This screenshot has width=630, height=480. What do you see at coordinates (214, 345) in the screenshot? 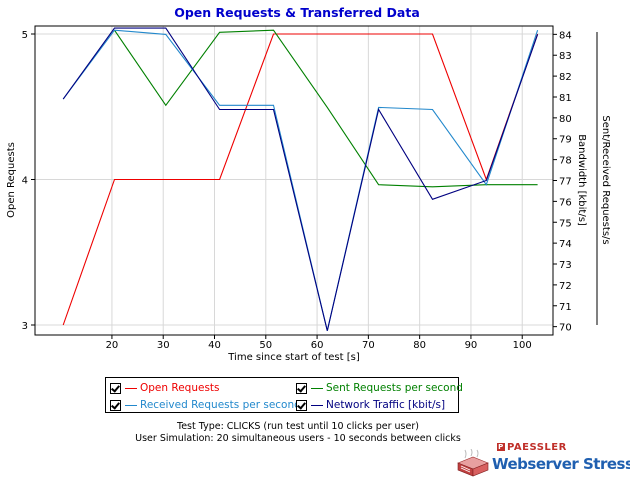
I see `x-tick-label: 40` at bounding box center [214, 345].